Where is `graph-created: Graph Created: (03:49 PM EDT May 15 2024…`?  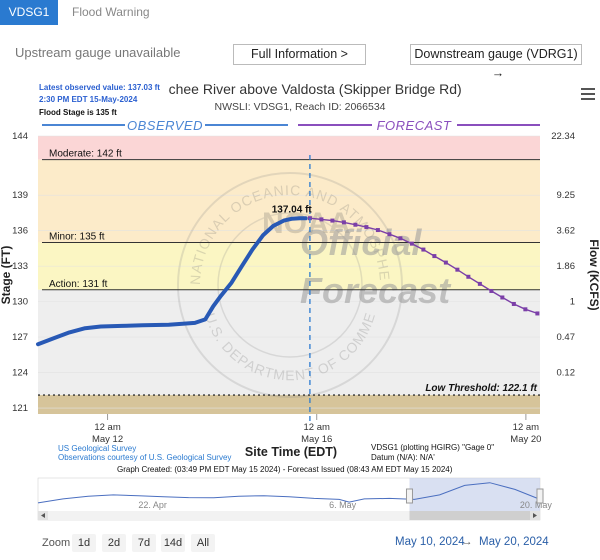 graph-created: Graph Created: (03:49 PM EDT May 15 2024… is located at coordinates (285, 469).